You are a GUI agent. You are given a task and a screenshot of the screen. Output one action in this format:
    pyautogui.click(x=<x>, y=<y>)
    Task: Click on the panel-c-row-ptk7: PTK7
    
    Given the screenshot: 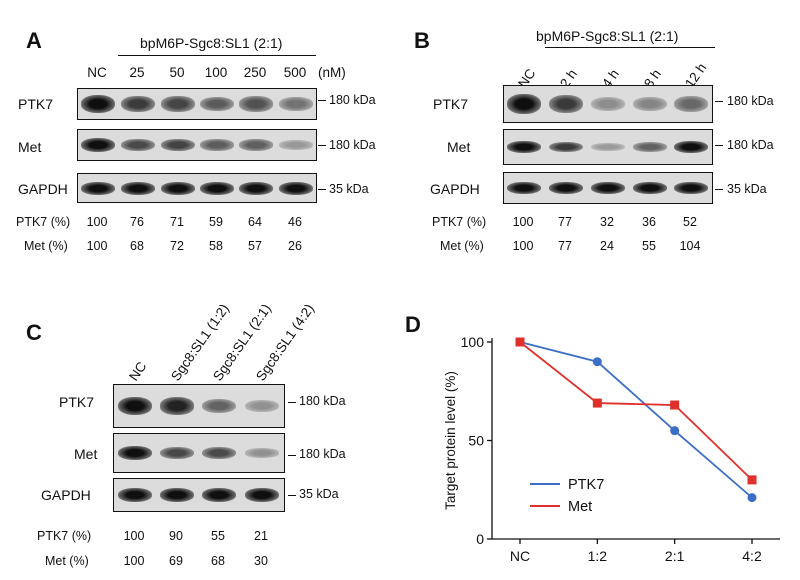 What is the action you would take?
    pyautogui.click(x=77, y=402)
    